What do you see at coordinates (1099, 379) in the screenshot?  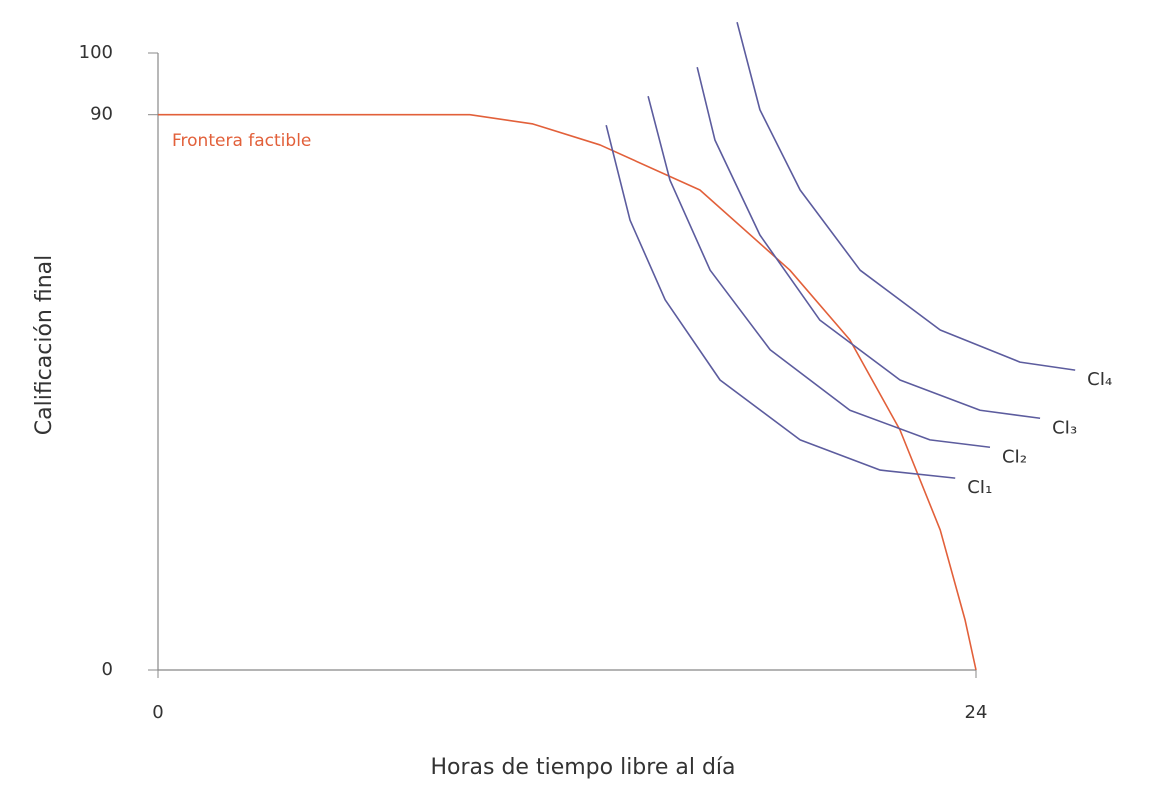 I see `series-label: CI₄` at bounding box center [1099, 379].